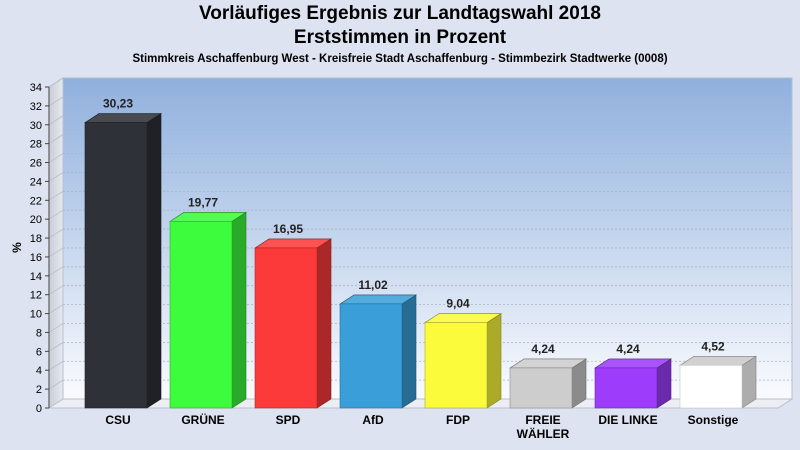 Image resolution: width=800 pixels, height=450 pixels. Describe the element at coordinates (373, 285) in the screenshot. I see `bar-value-label: 11,02` at that location.